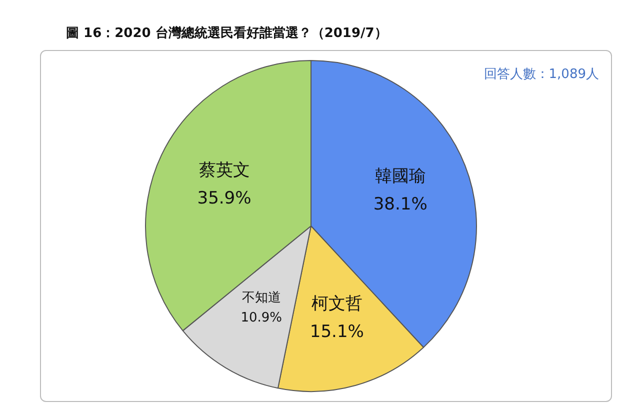 The height and width of the screenshot is (419, 640). I want to click on data-label: 15.1%, so click(337, 332).